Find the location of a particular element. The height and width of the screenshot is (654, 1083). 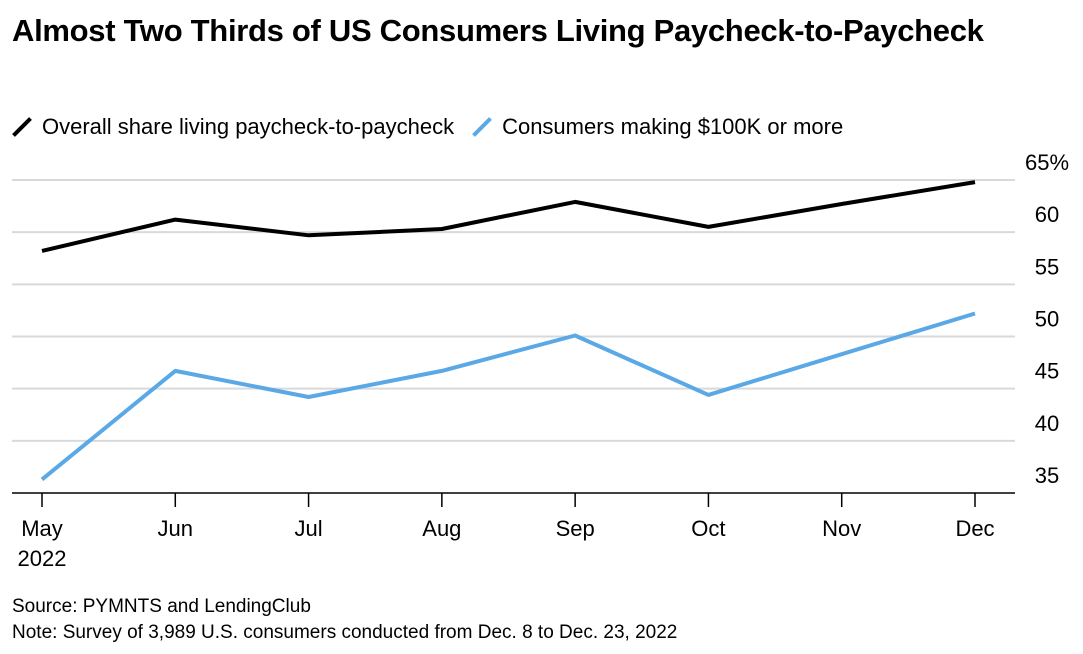

y-tick-label-60: 60 is located at coordinates (1047, 214).